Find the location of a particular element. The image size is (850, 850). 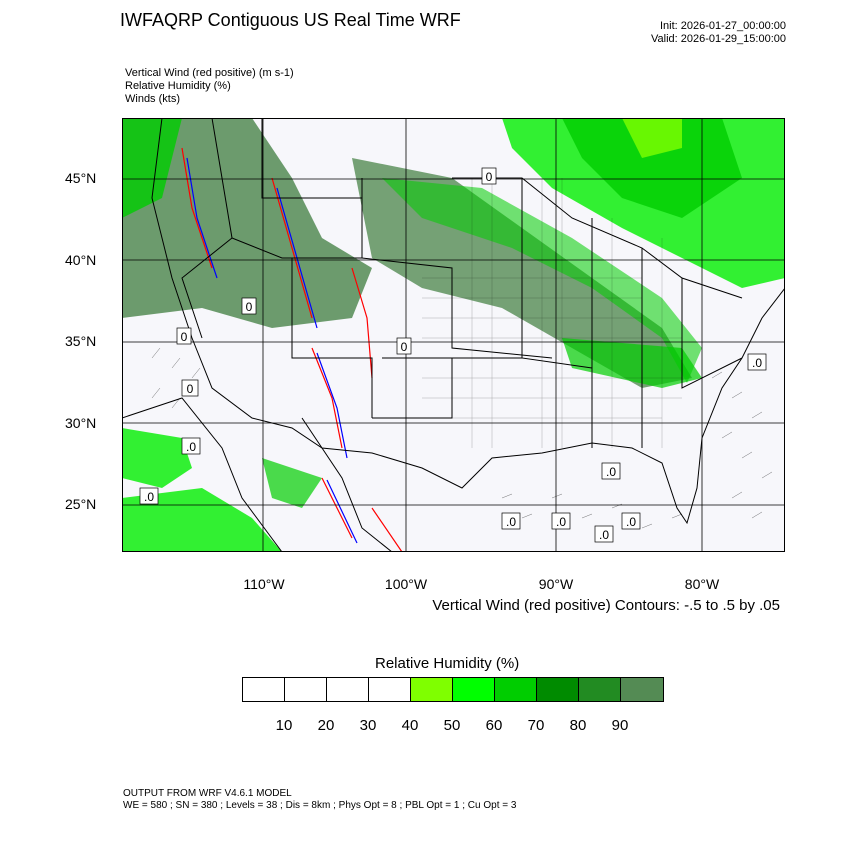

colorbar-label: 80 is located at coordinates (578, 725).